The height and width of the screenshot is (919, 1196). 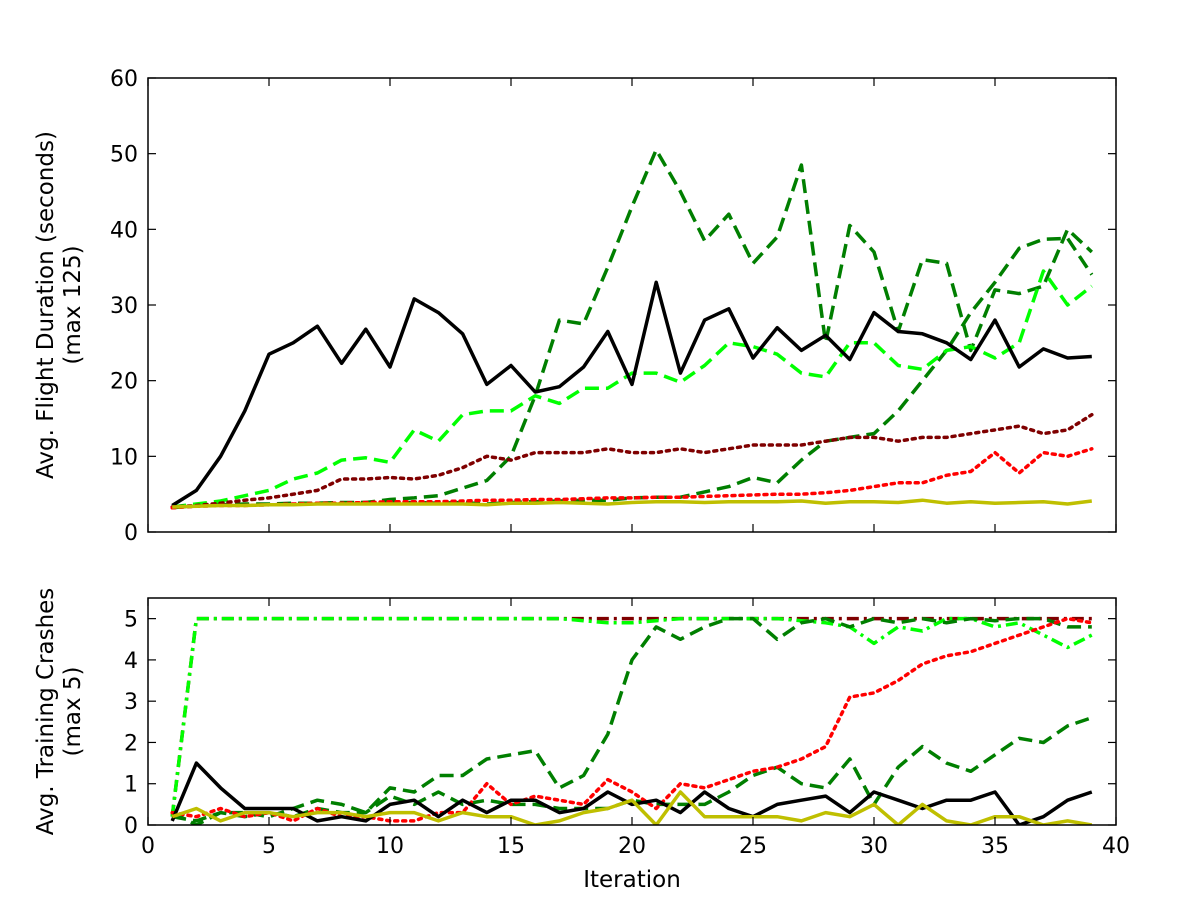 I want to click on y-tick-label: 5, so click(x=131, y=620).